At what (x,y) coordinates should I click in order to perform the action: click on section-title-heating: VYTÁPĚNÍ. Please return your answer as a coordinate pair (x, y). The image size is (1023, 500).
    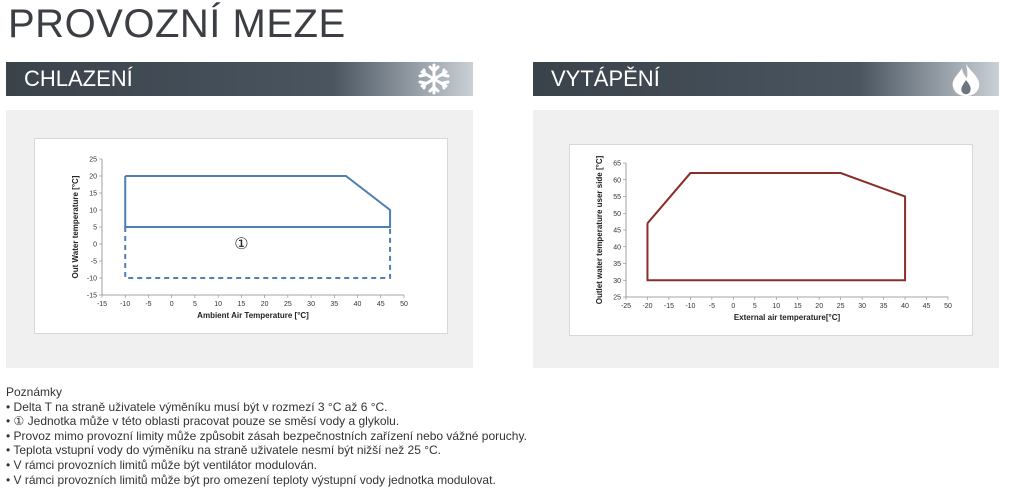
    Looking at the image, I should click on (605, 78).